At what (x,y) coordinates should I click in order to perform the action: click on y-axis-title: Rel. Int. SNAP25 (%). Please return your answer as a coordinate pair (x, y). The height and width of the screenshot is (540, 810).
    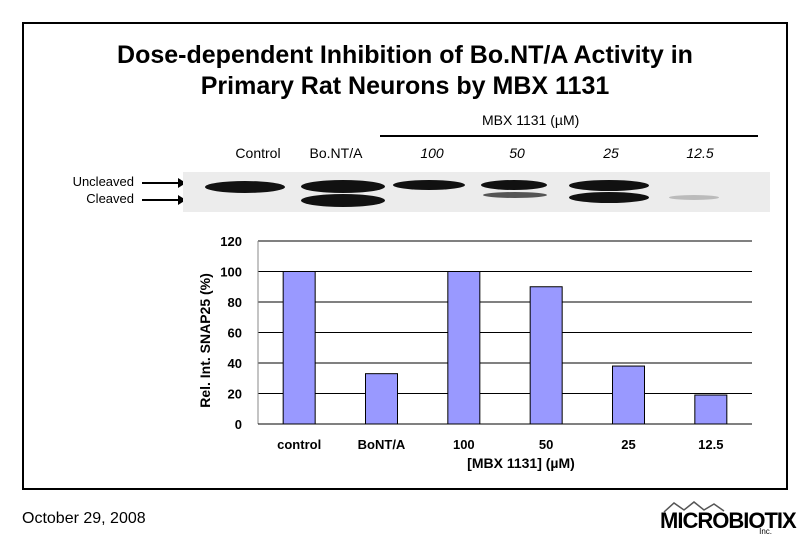
    Looking at the image, I should click on (205, 340).